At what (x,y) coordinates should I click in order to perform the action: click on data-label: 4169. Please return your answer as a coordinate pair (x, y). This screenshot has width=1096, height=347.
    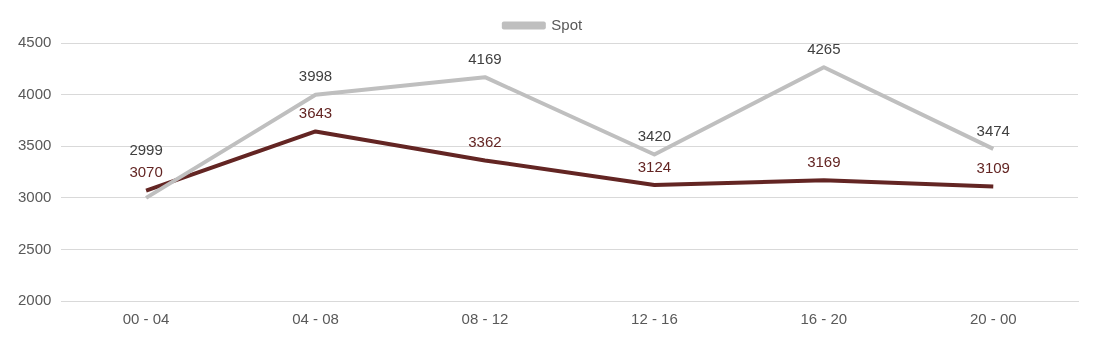
    Looking at the image, I should click on (485, 58).